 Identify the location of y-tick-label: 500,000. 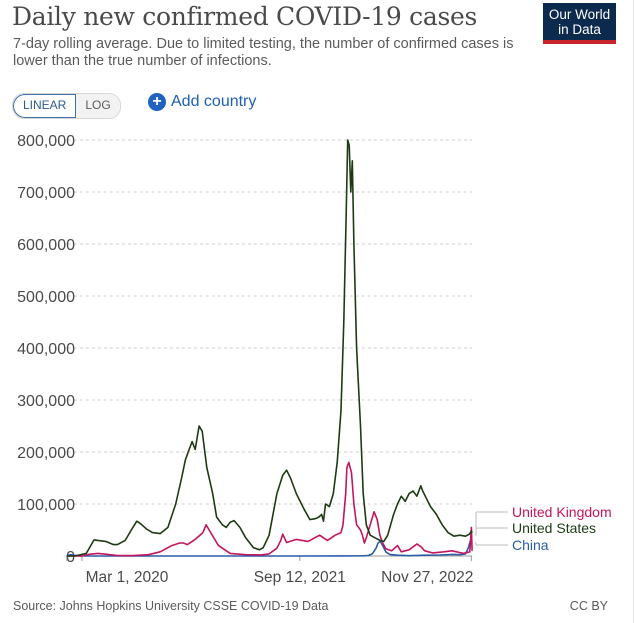
(46, 297).